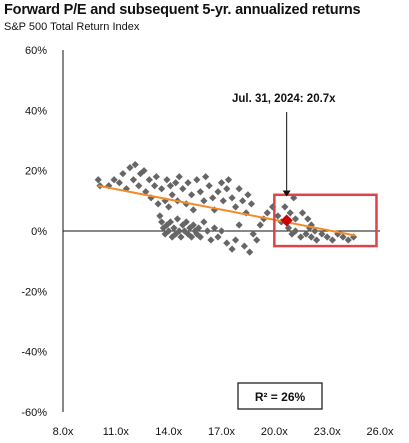 This screenshot has height=443, width=409. What do you see at coordinates (286, 220) in the screenshot?
I see `highlight-point-marker` at bounding box center [286, 220].